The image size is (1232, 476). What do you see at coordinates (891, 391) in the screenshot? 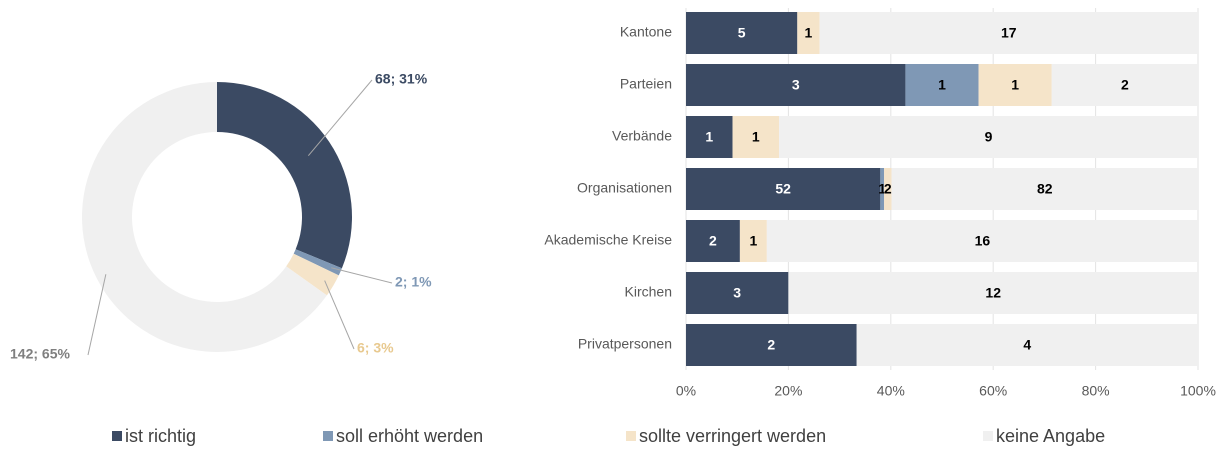
I see `x-tick-label: 40%` at bounding box center [891, 391].